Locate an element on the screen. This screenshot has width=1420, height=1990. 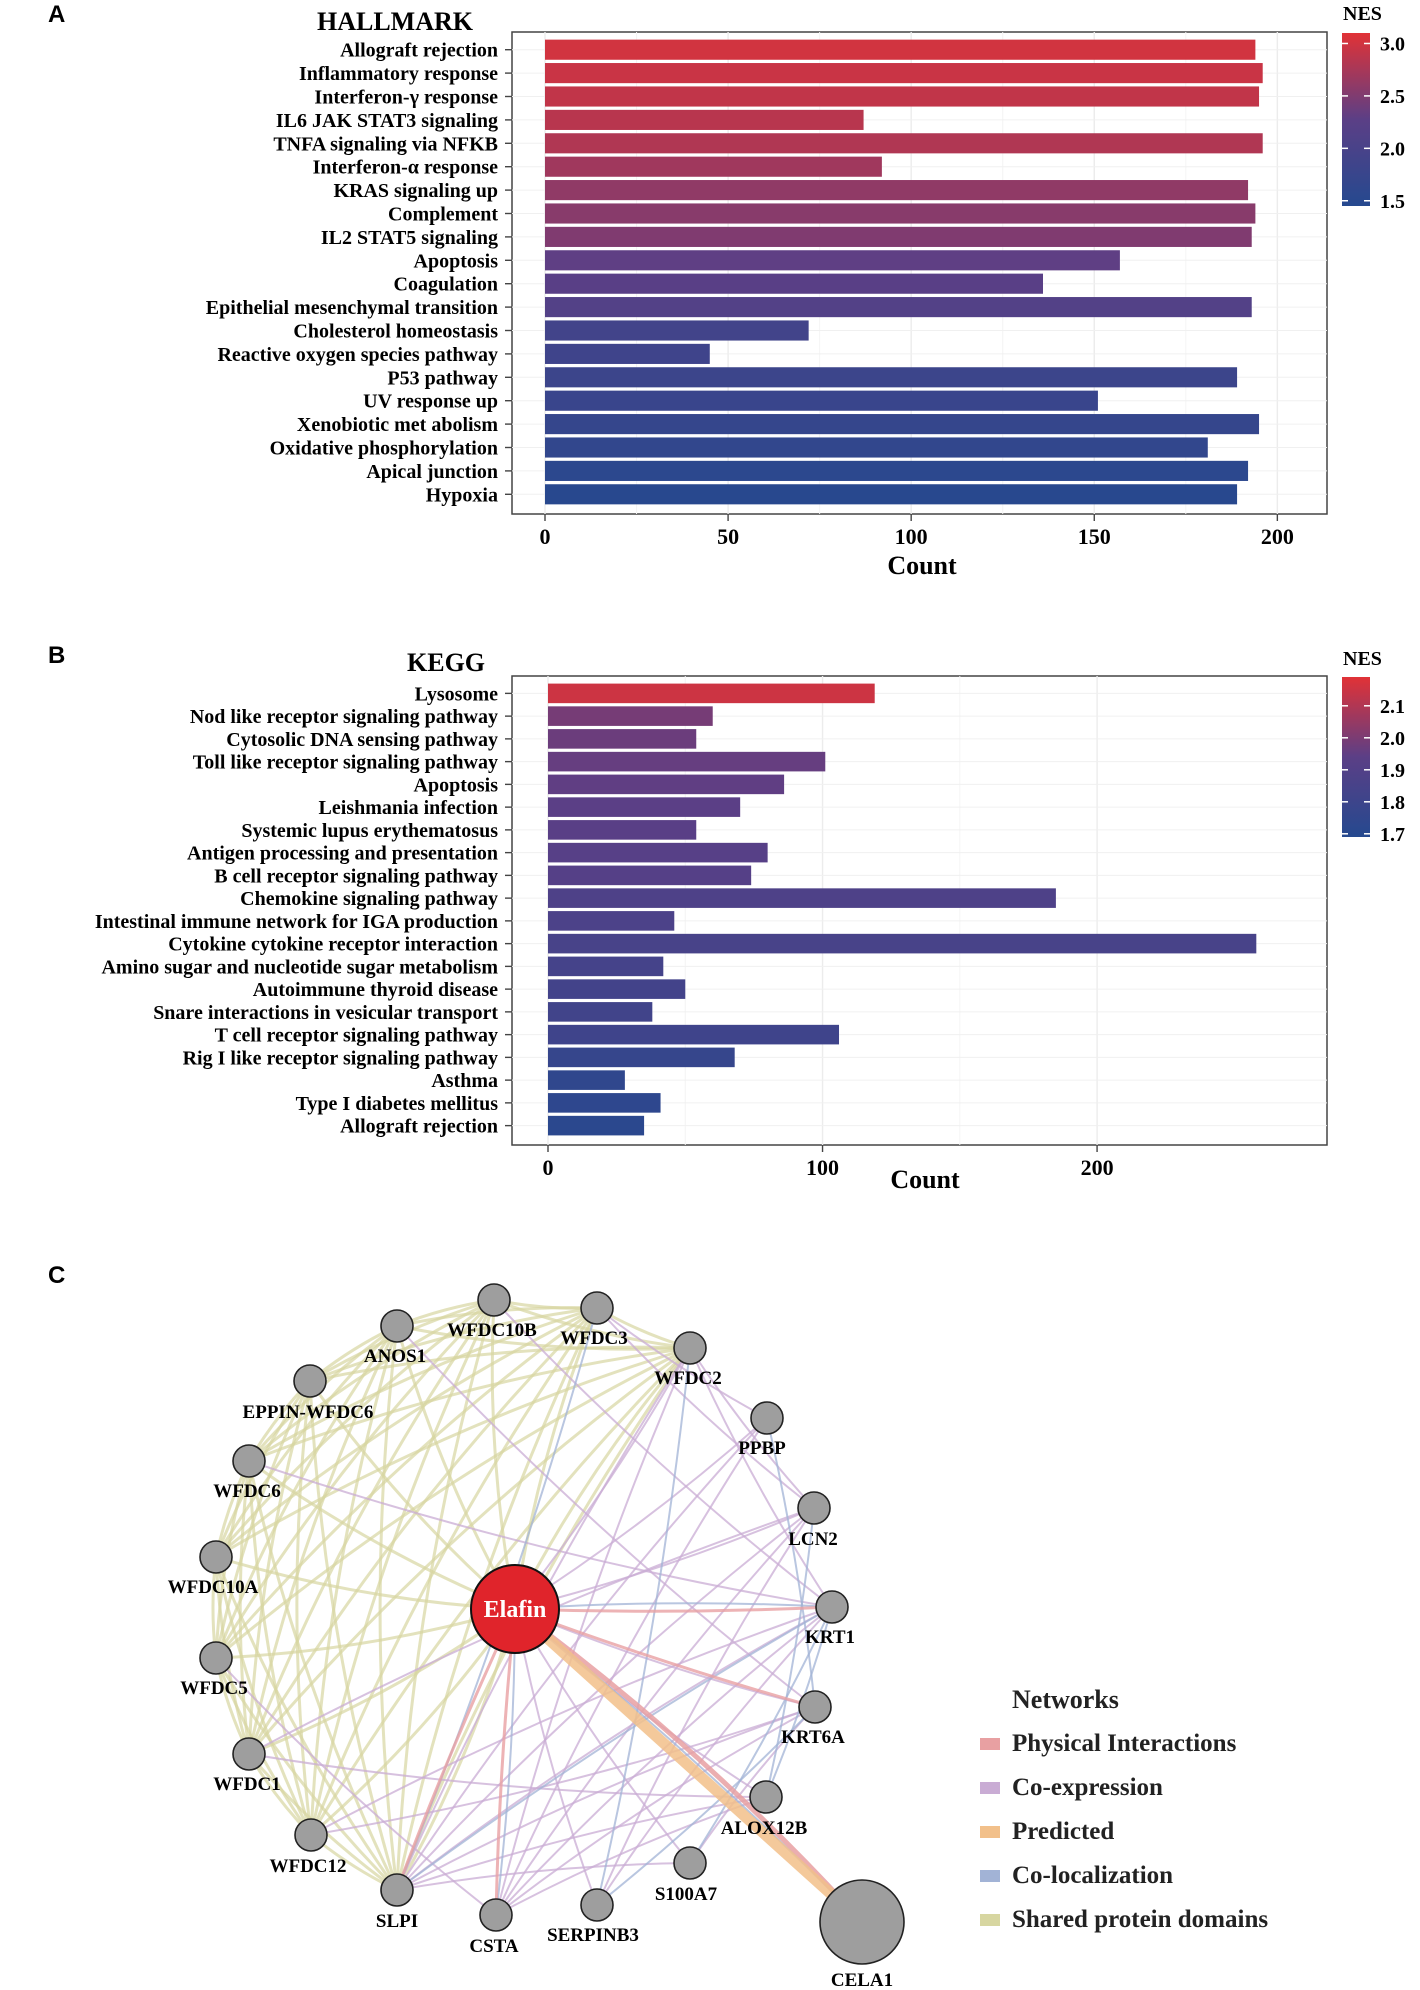
hallmark-bars is located at coordinates (904, 272).